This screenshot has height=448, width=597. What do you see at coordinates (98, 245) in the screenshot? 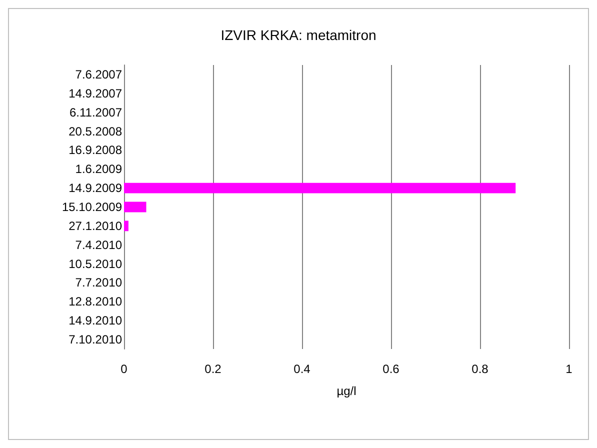
I see `y-tick-label: 7.4.2010` at bounding box center [98, 245].